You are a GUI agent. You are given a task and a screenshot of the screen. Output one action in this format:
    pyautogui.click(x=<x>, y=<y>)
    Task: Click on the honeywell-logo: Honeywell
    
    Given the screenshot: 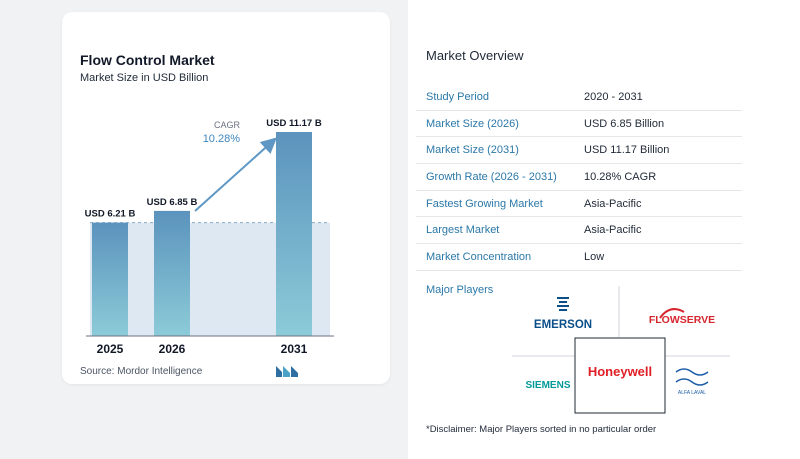 What is the action you would take?
    pyautogui.click(x=620, y=375)
    